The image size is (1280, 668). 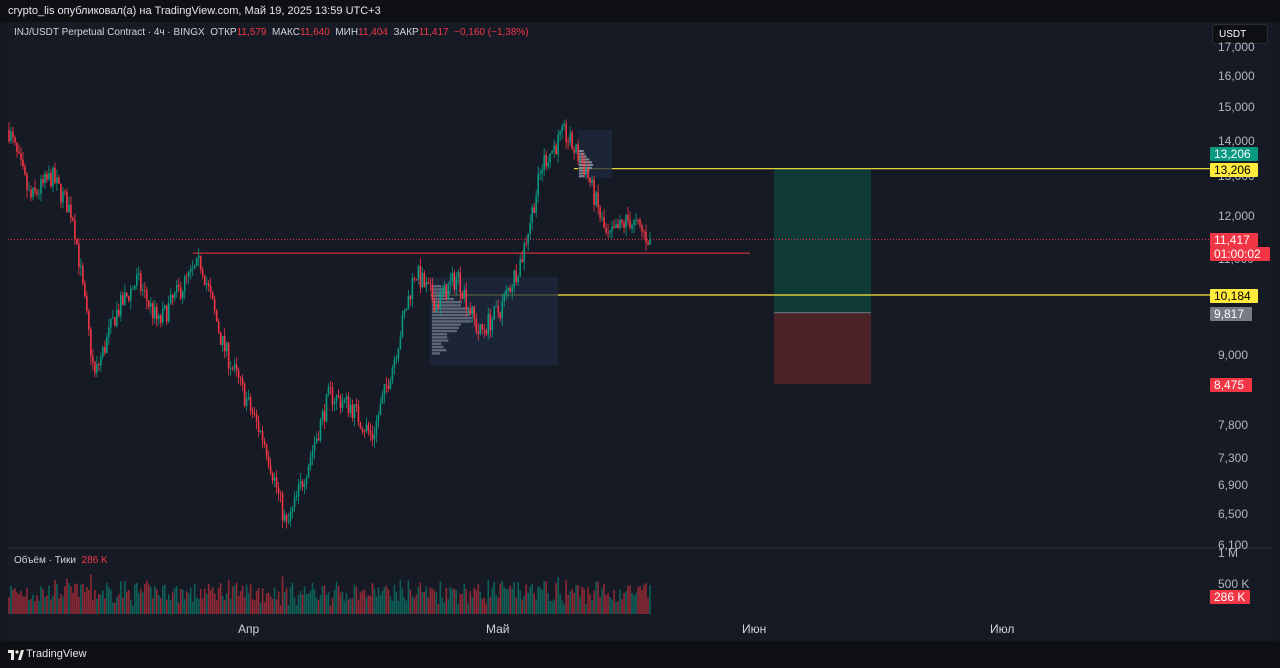 I want to click on volume-value: 286 K, so click(x=94, y=560).